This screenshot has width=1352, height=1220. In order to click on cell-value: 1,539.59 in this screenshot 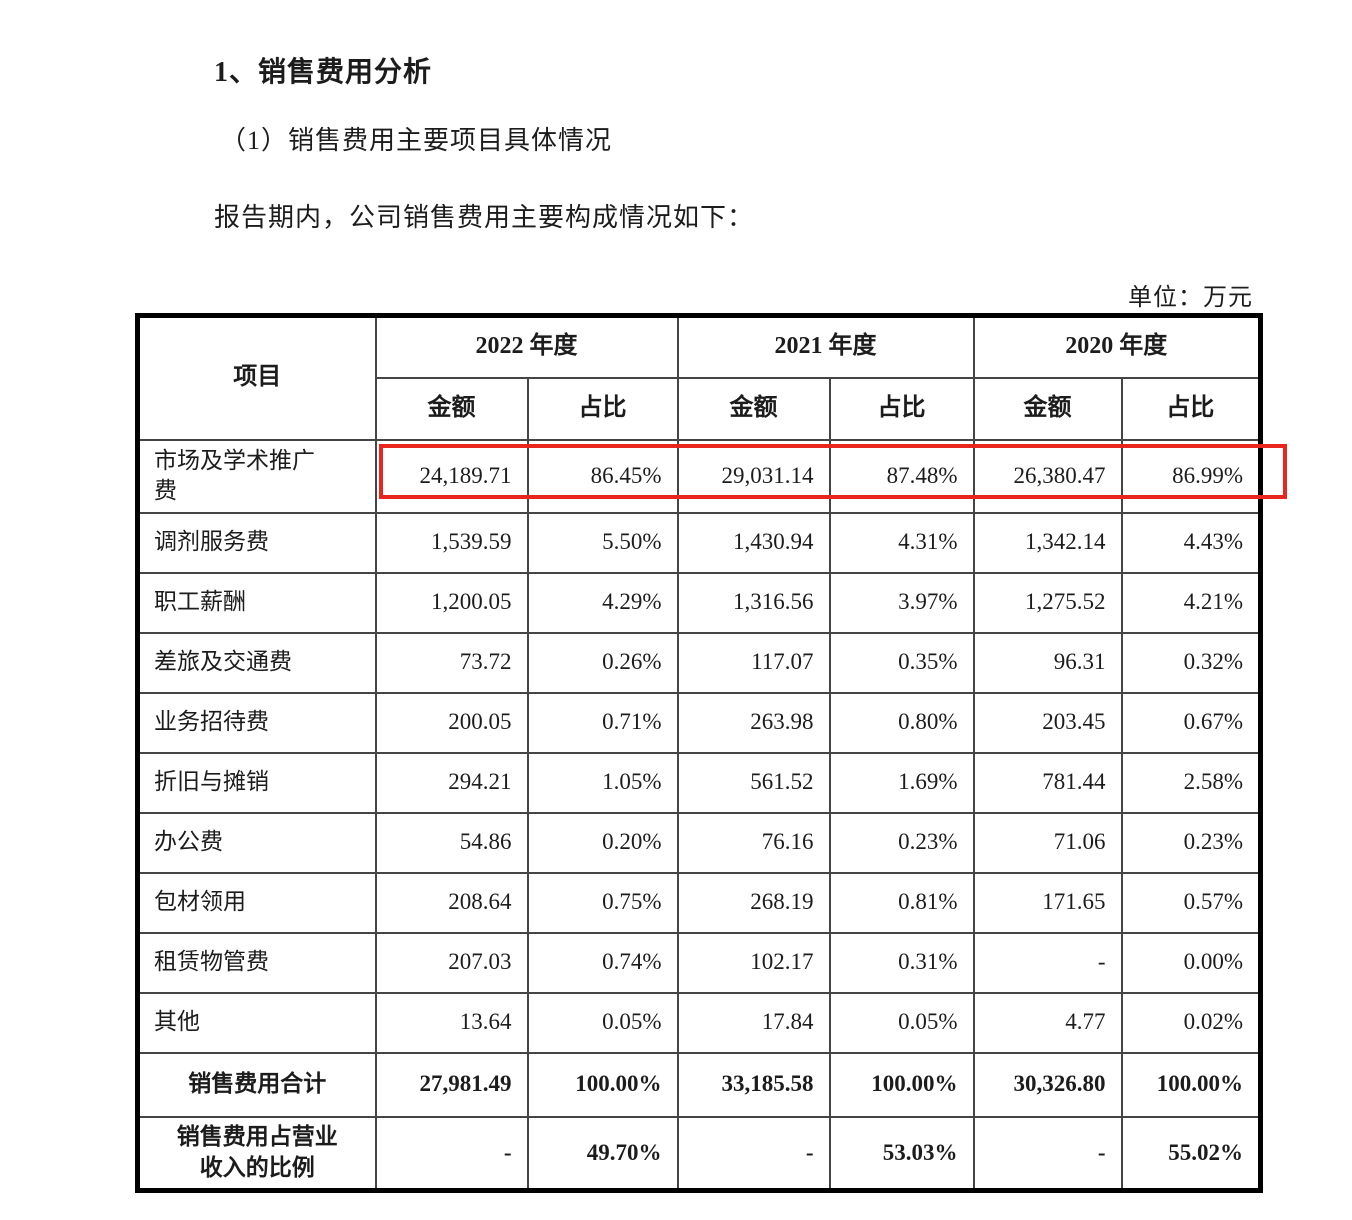, I will do `click(451, 542)`.